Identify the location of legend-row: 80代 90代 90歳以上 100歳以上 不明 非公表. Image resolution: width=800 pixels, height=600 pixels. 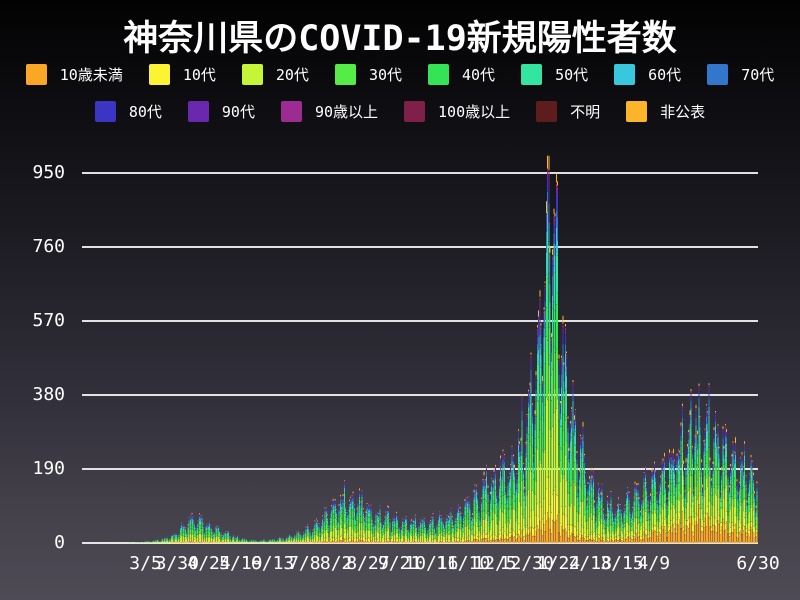
(400, 111).